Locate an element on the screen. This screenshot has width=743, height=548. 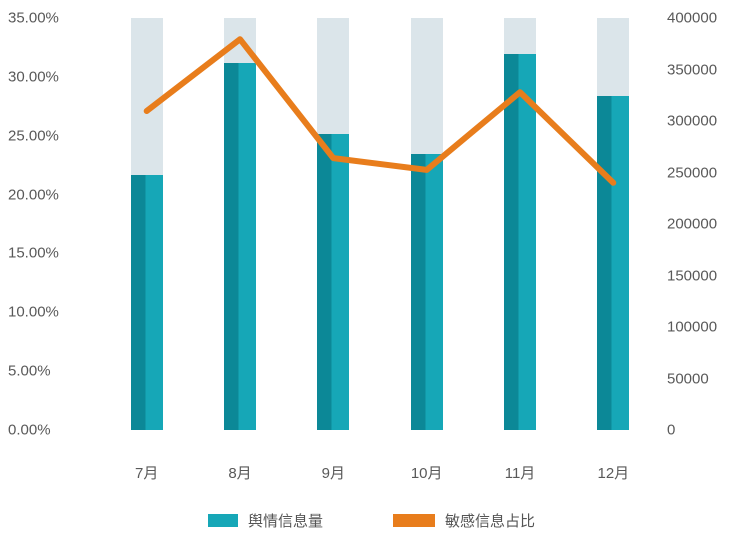
axis-tick-label: 5.00% is located at coordinates (29, 371).